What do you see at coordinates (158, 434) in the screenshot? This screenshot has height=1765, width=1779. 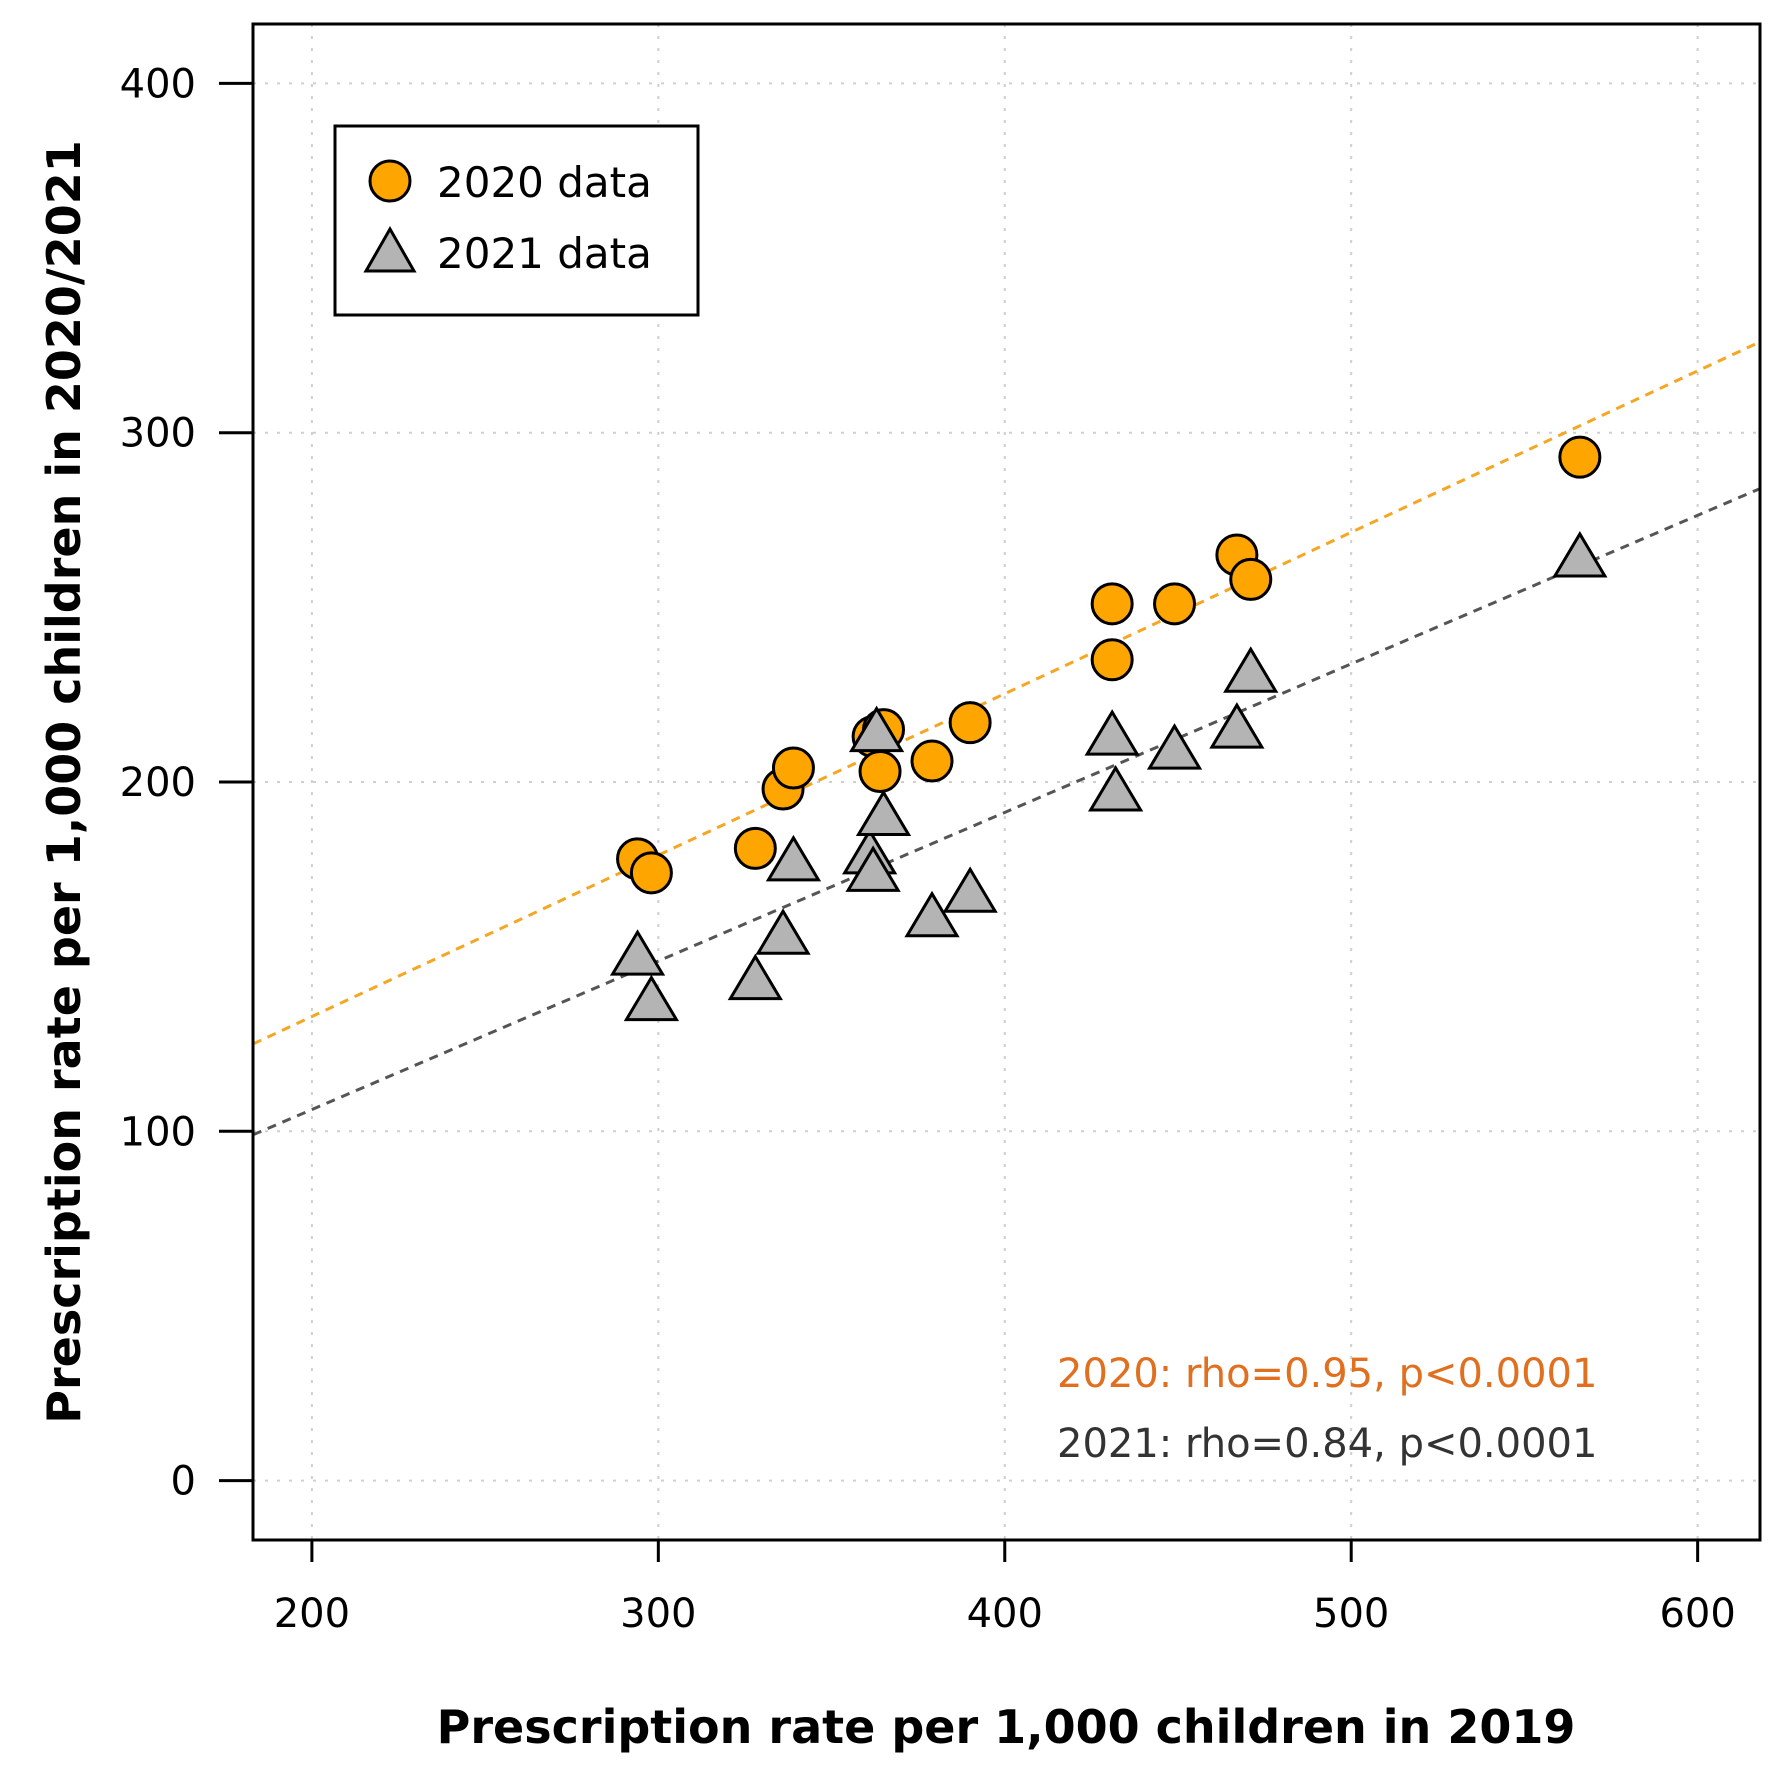 I see `y-tick-label: 300` at bounding box center [158, 434].